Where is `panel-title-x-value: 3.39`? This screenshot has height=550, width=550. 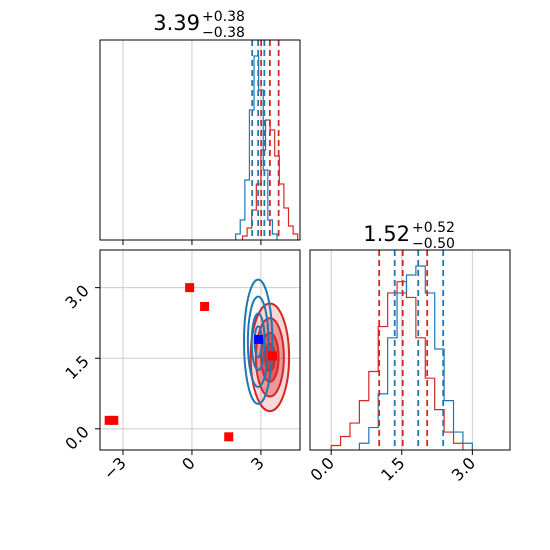
panel-title-x-value: 3.39 is located at coordinates (176, 23).